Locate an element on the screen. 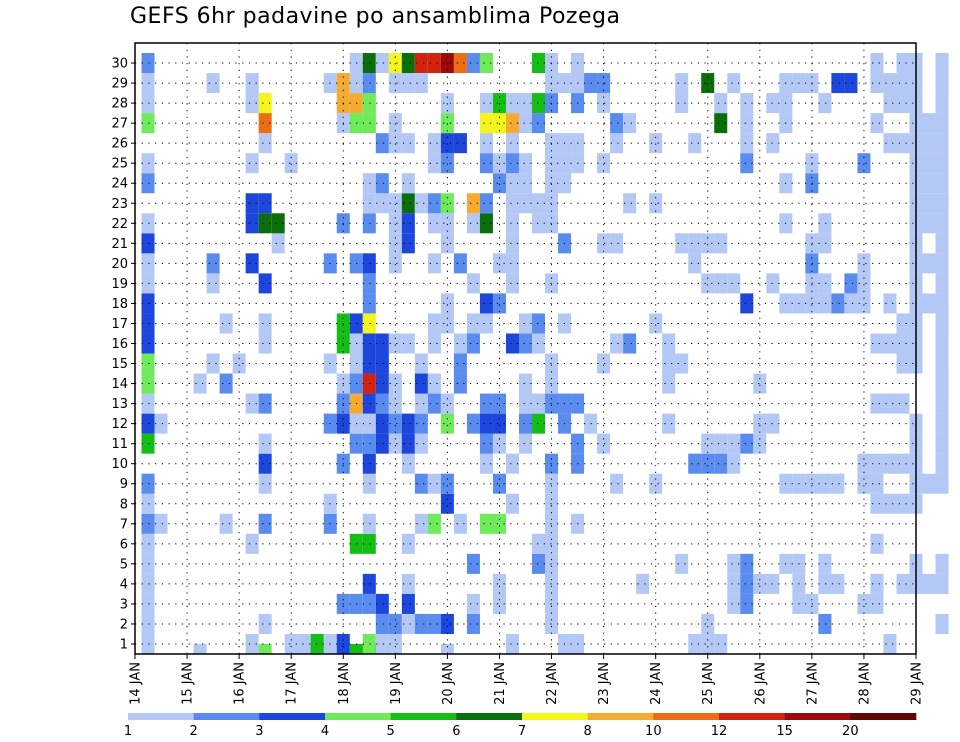  x-tick-label: 24 JAN is located at coordinates (656, 683).